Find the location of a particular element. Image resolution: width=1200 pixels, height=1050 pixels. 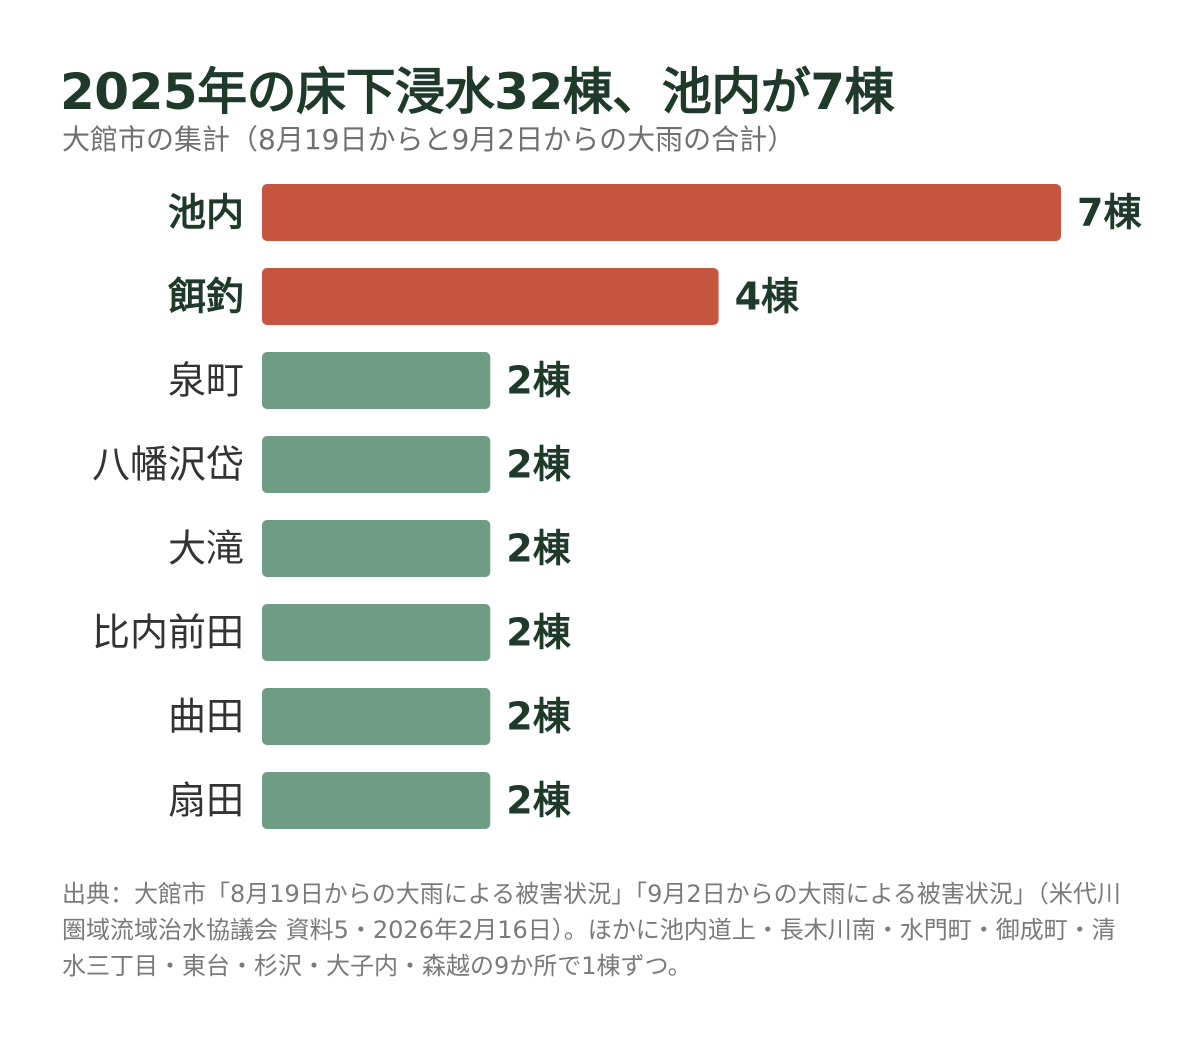

bar-row: 泉町 2棟 is located at coordinates (370, 380).